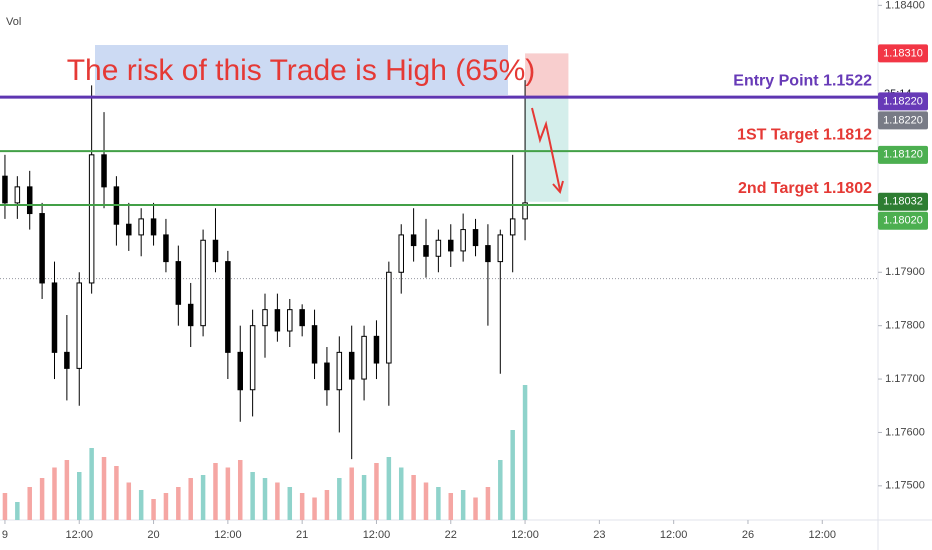 This screenshot has height=550, width=932. Describe the element at coordinates (905, 432) in the screenshot. I see `y-tick-label: 1.17600` at that location.